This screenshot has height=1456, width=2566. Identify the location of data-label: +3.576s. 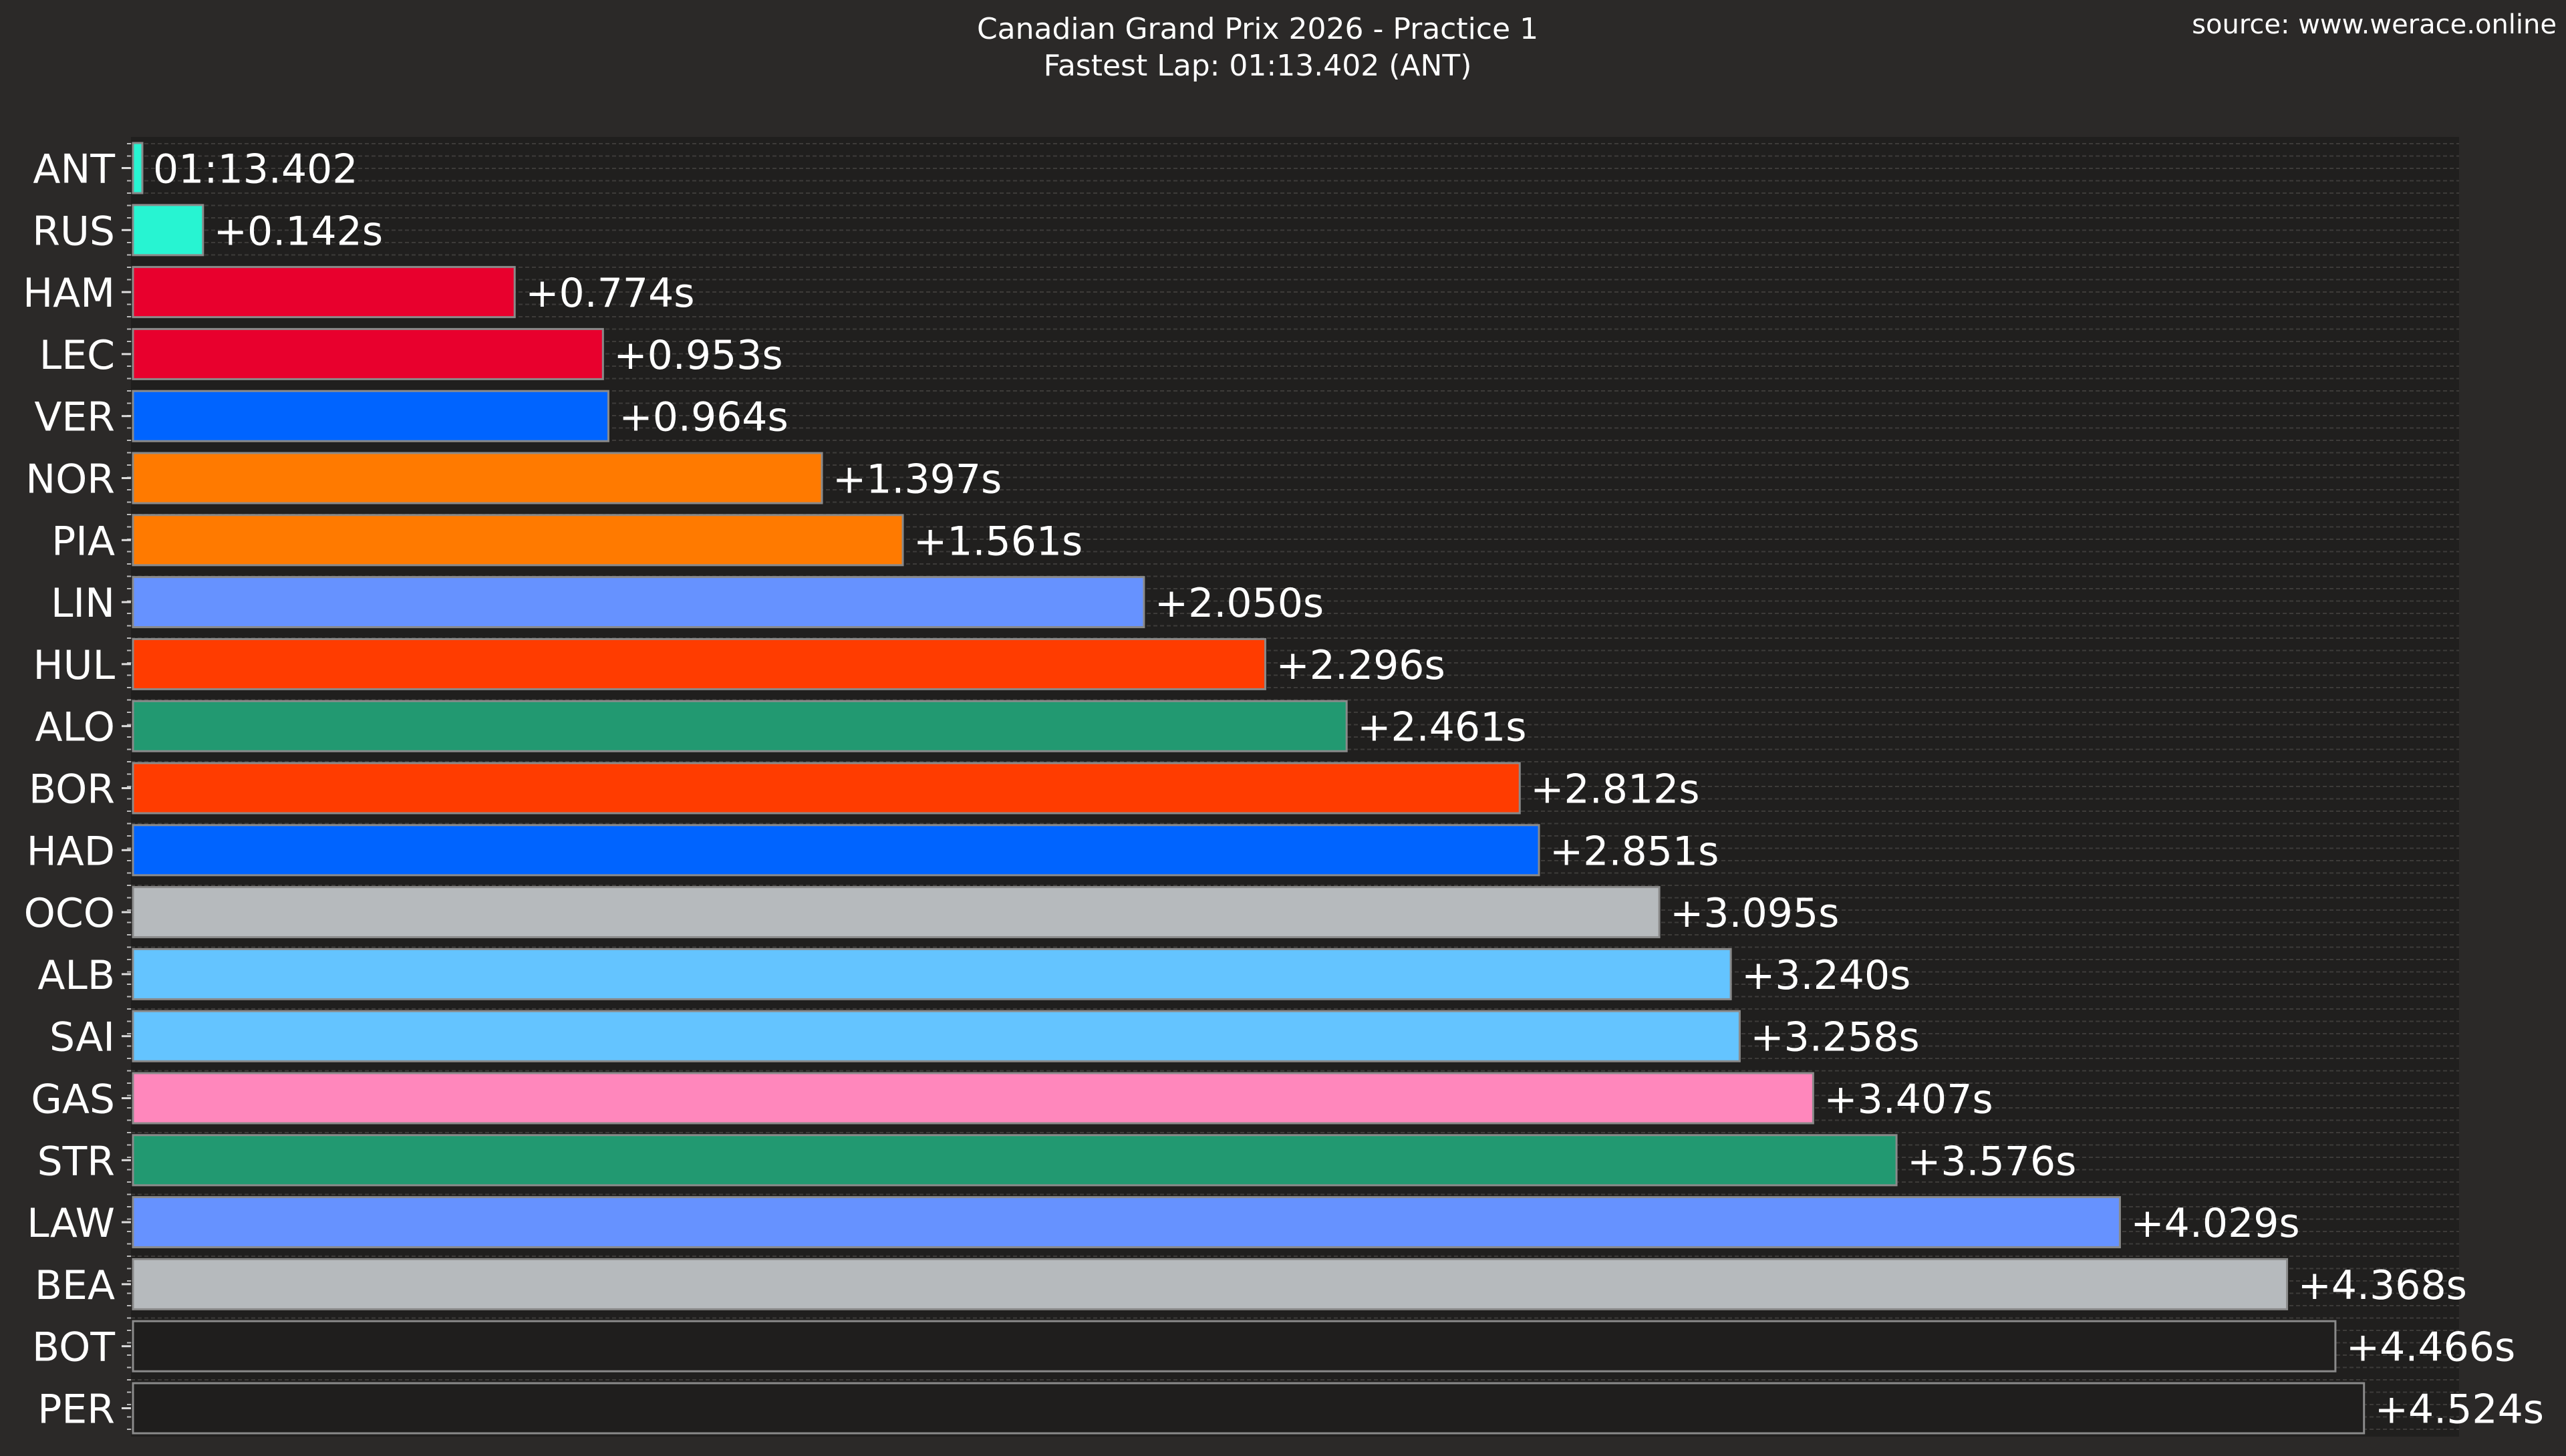
(1991, 1161).